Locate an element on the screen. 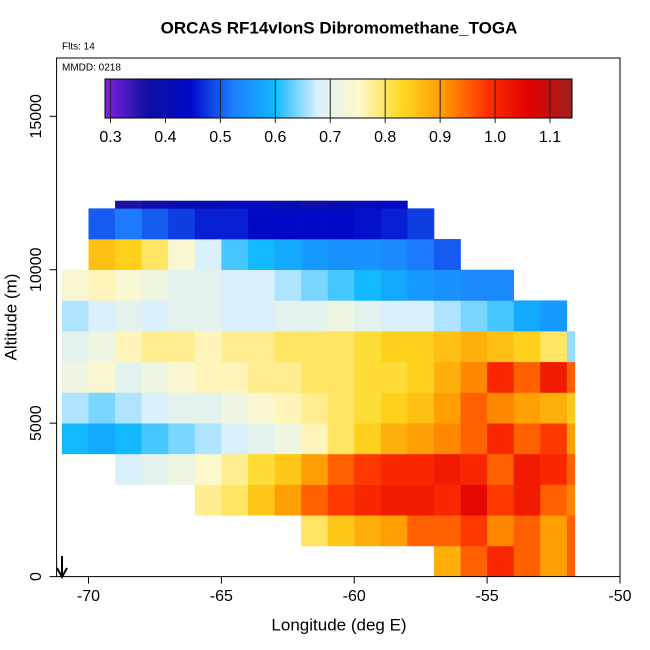 The width and height of the screenshot is (650, 650). colorbar is located at coordinates (338, 98).